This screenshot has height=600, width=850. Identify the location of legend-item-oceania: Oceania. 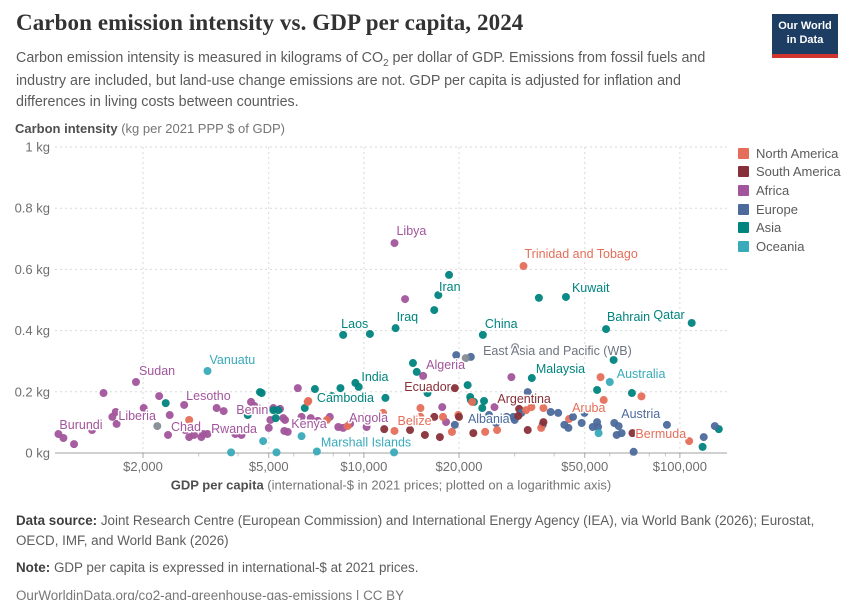
(789, 246).